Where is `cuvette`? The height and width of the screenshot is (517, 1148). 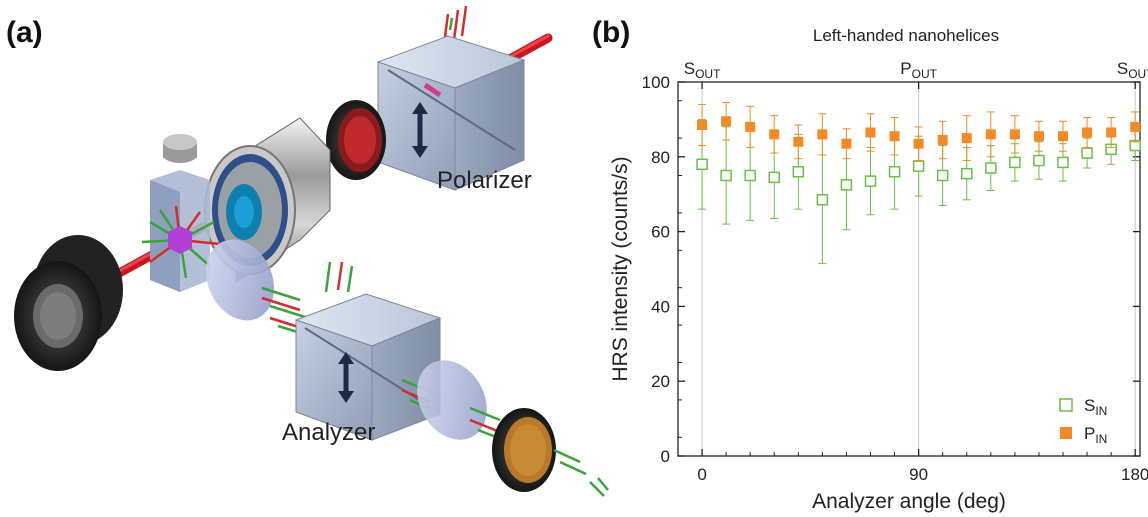
cuvette is located at coordinates (180, 213).